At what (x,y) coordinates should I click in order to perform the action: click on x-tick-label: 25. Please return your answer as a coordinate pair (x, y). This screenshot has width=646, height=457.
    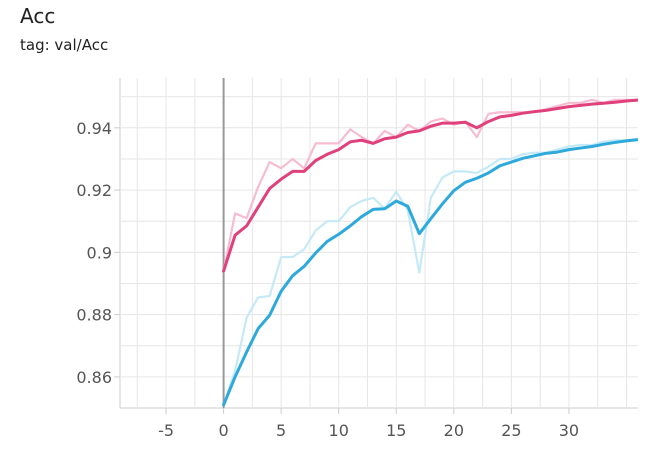
    Looking at the image, I should click on (511, 430).